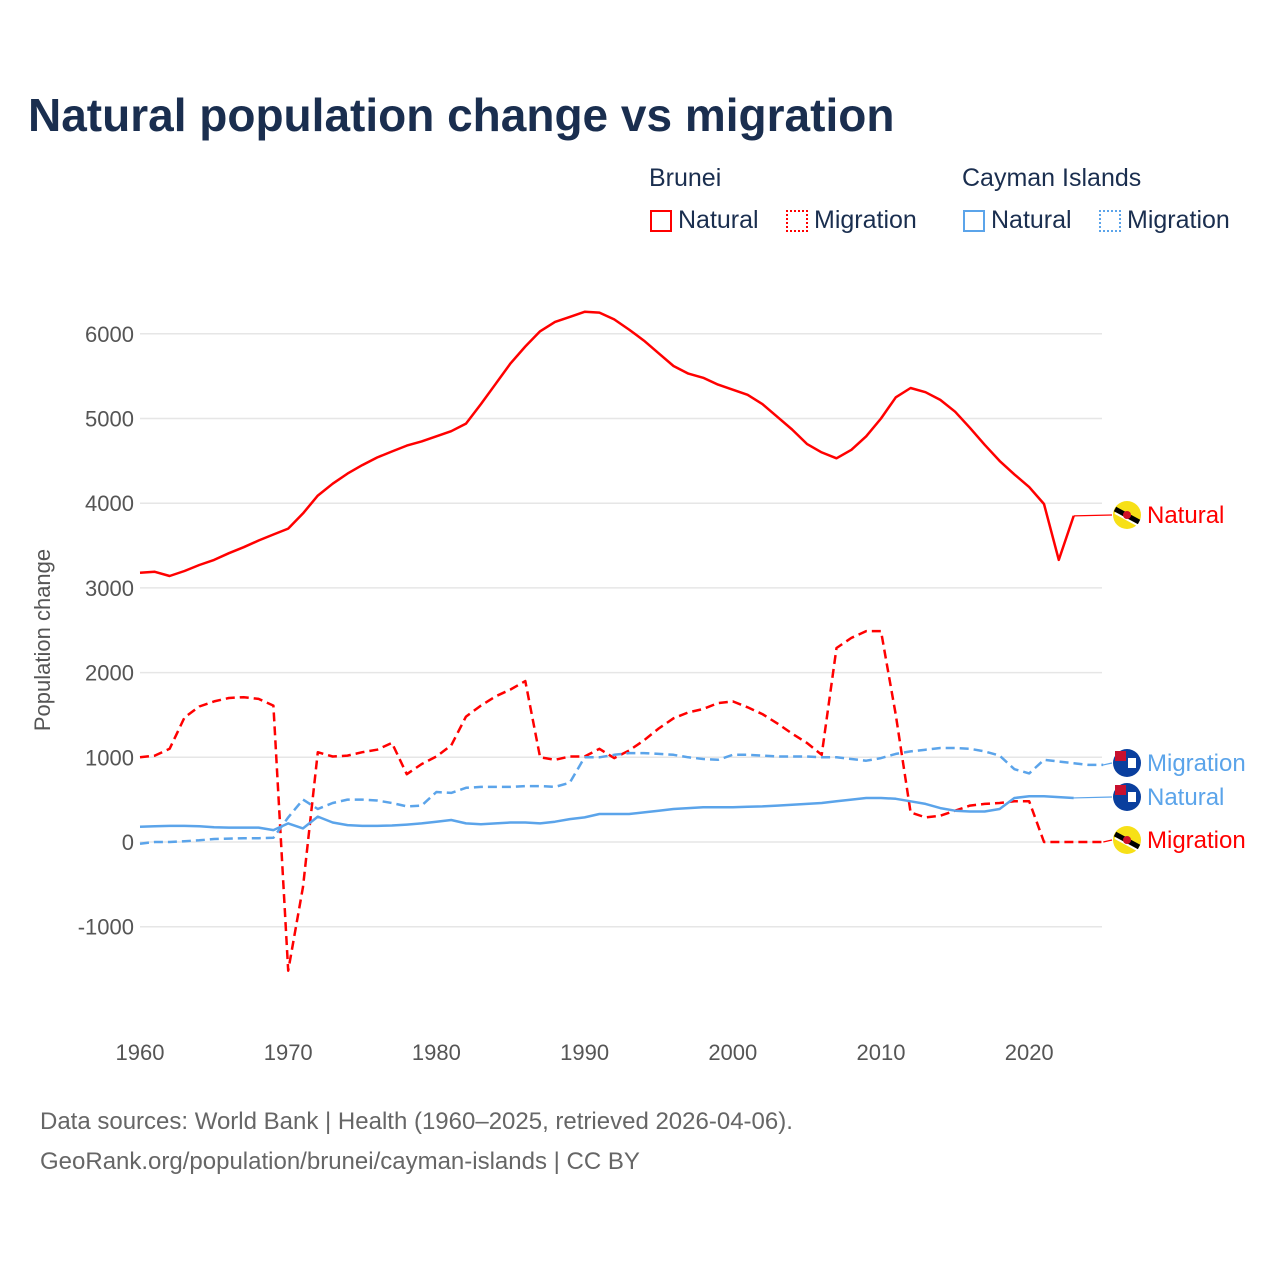 This screenshot has width=1280, height=1280. I want to click on y-tick-label: -1000, so click(106, 927).